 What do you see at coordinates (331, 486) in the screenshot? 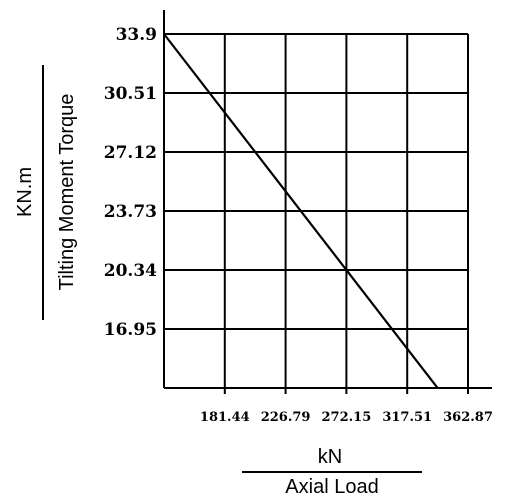
I see `x-axis-title: Axial Load` at bounding box center [331, 486].